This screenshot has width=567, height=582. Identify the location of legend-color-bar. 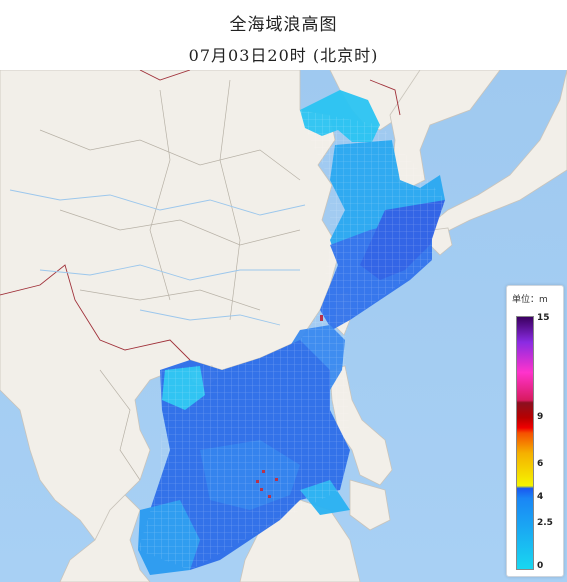
(525, 443).